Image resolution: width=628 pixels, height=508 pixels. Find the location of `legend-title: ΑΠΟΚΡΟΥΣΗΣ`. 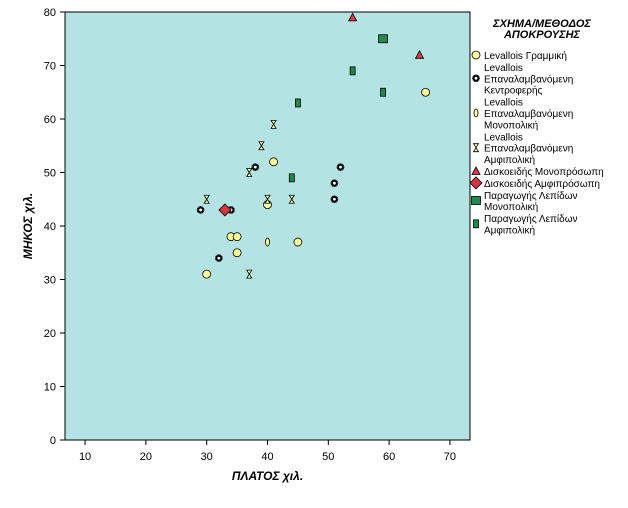

legend-title: ΑΠΟΚΡΟΥΣΗΣ is located at coordinates (542, 35).